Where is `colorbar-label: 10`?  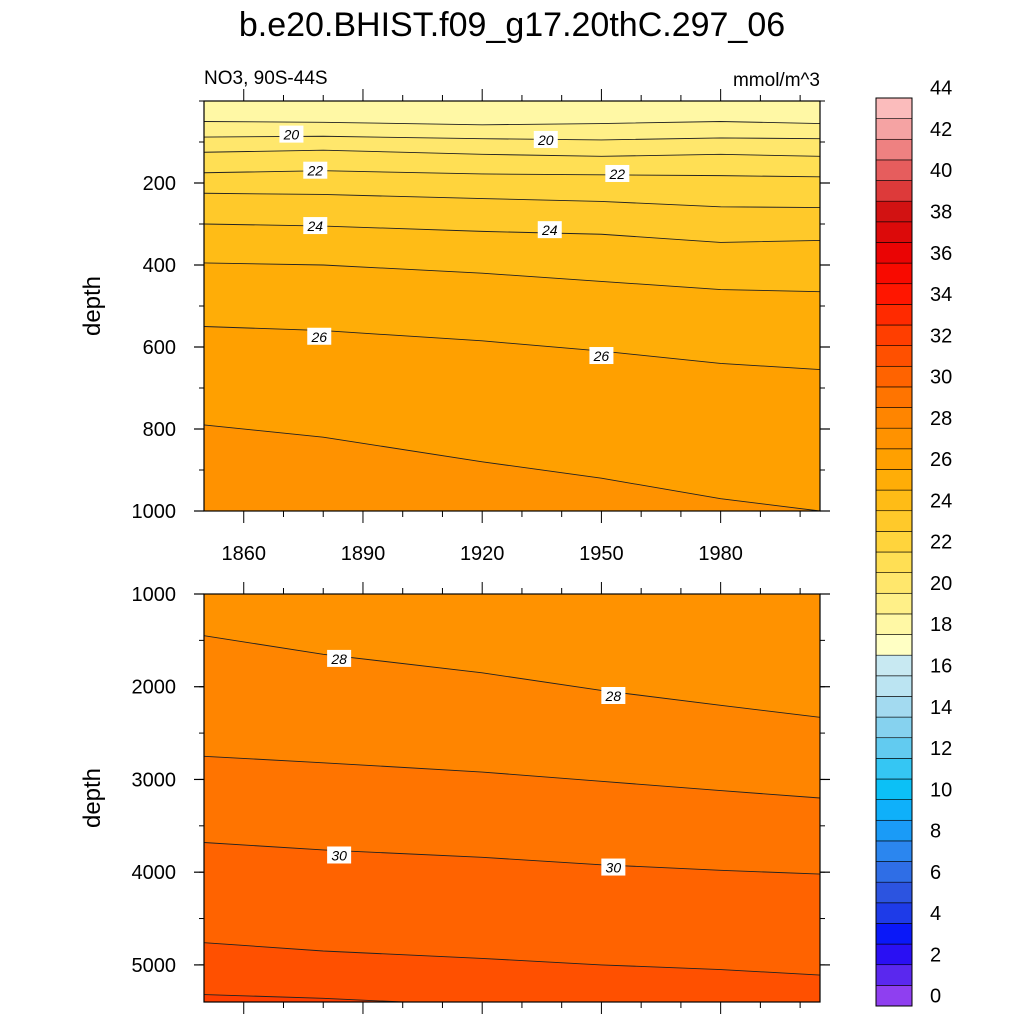 colorbar-label: 10 is located at coordinates (941, 790).